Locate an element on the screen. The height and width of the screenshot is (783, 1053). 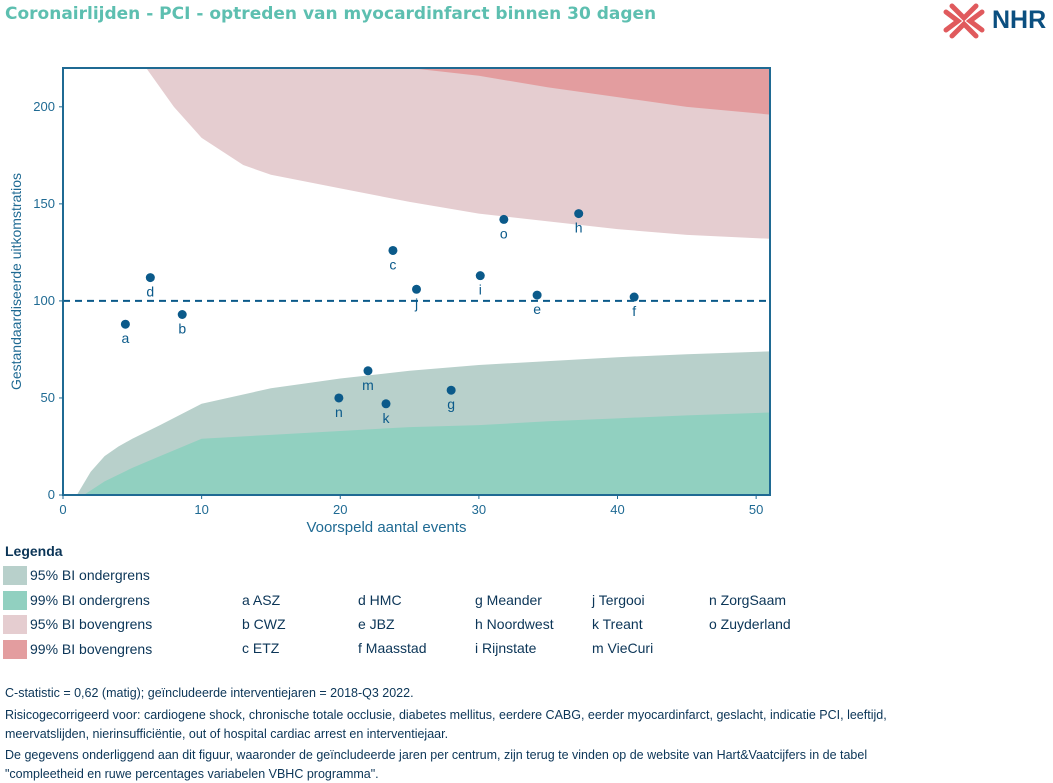
x-tick-label-30: 30 is located at coordinates (479, 509).